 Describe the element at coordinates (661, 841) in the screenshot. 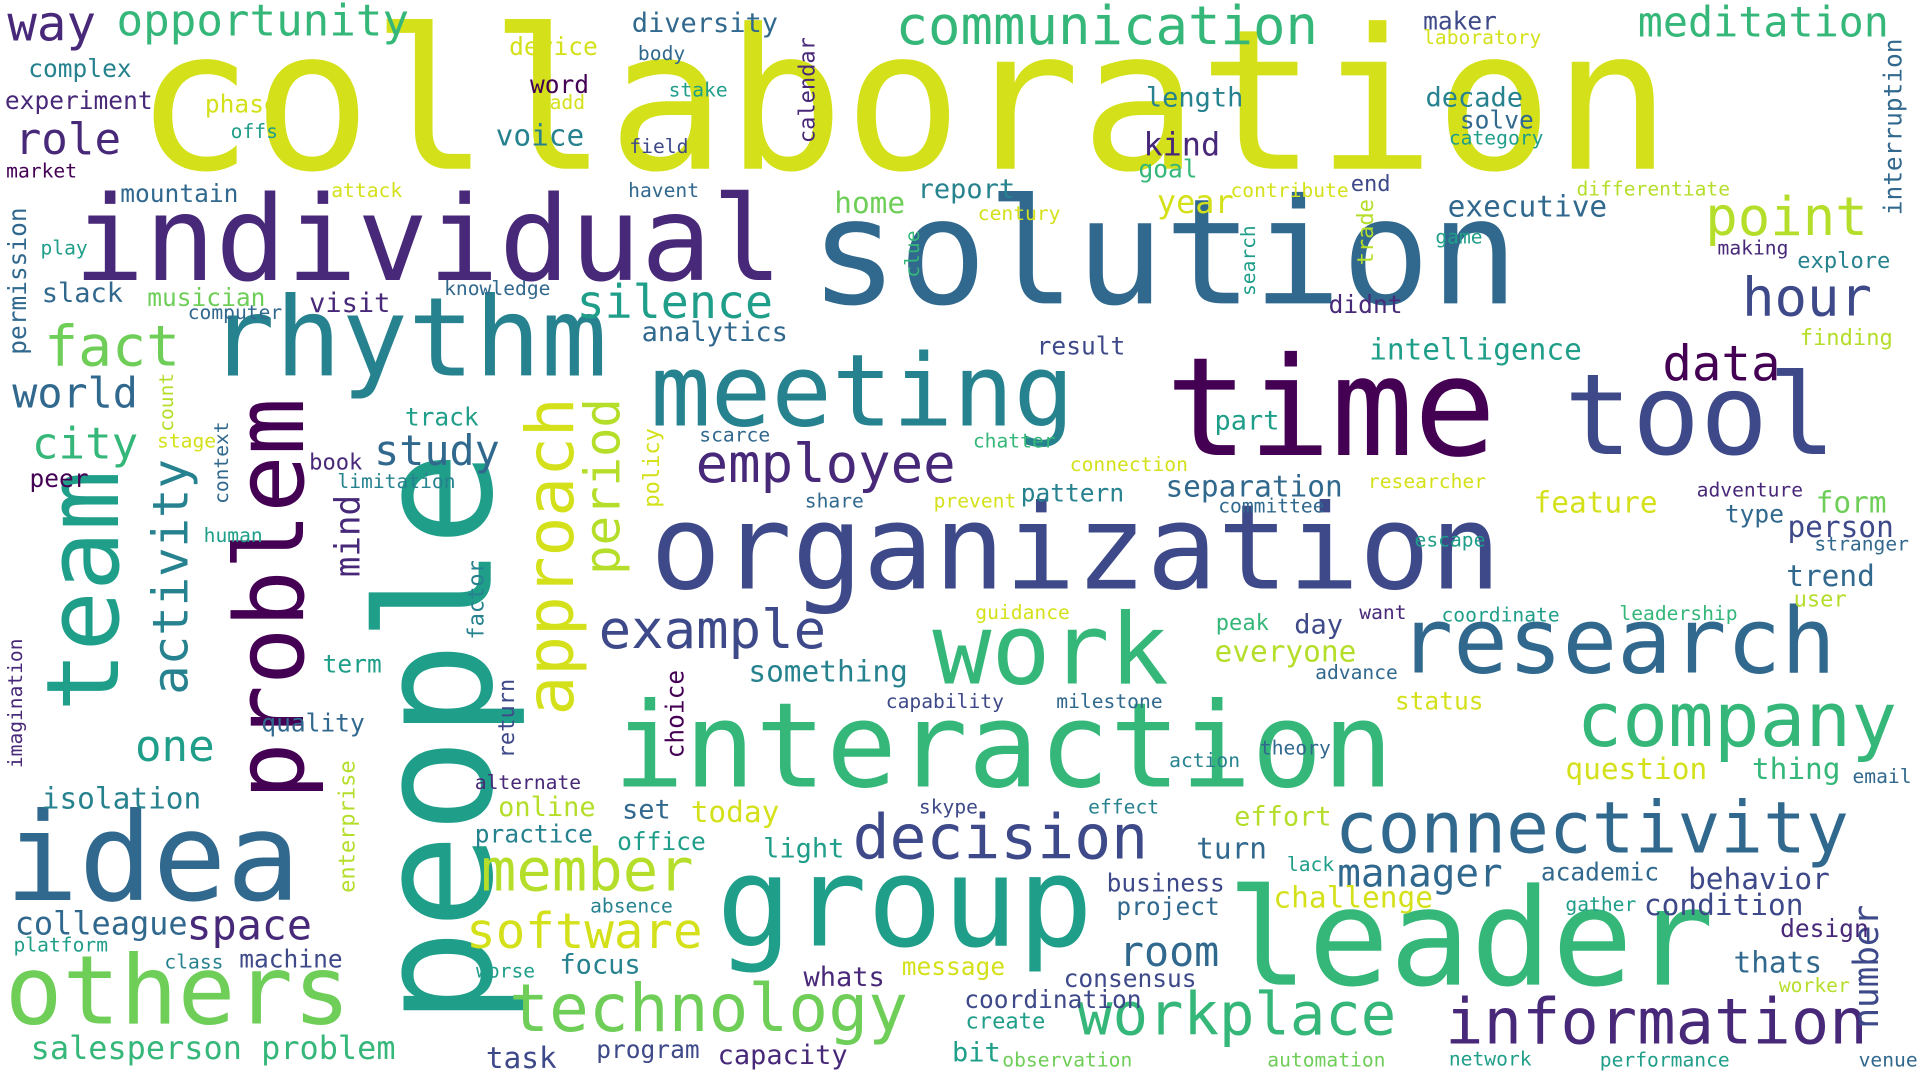

I see `cloud-word-office: office` at that location.